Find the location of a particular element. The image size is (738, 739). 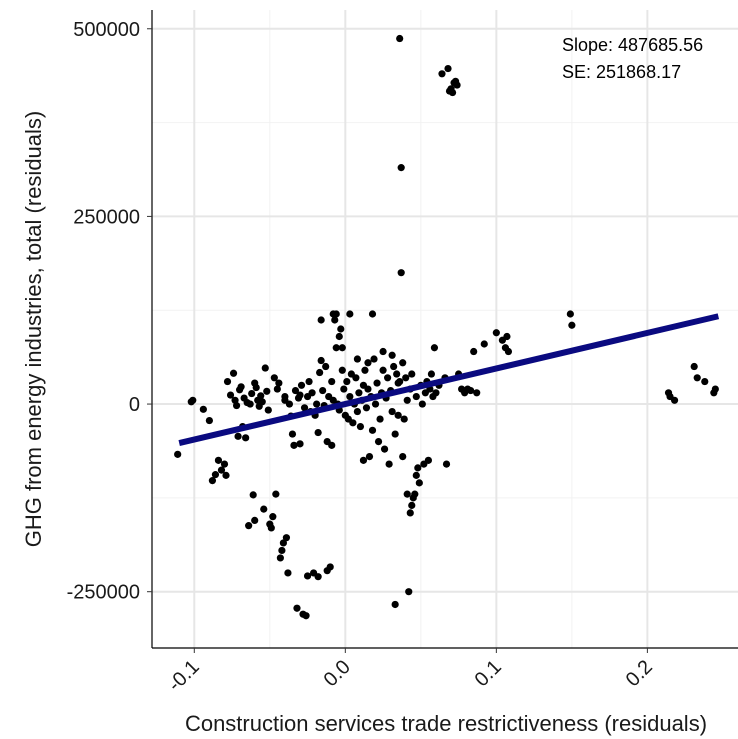

x-tick-label: -0.1 is located at coordinates (184, 676).